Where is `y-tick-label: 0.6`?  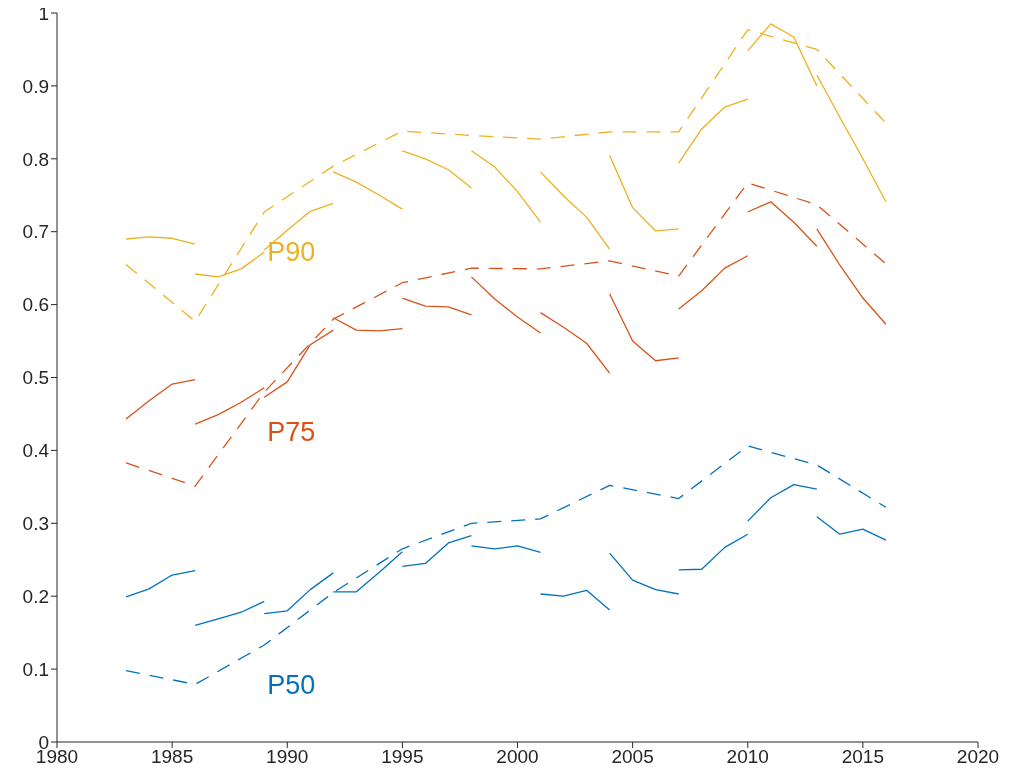 y-tick-label: 0.6 is located at coordinates (35, 305).